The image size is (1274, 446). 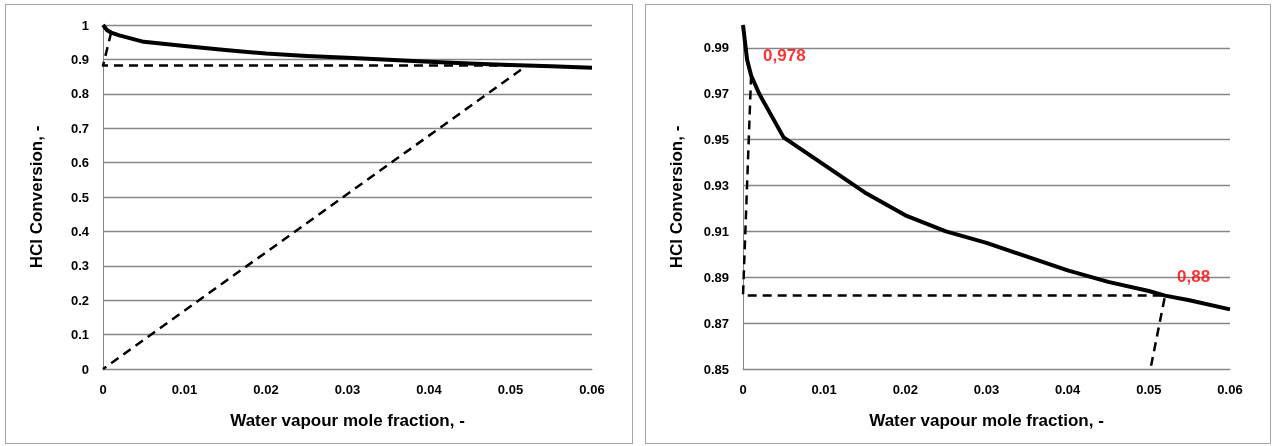 What do you see at coordinates (716, 277) in the screenshot?
I see `y-tick-label: 0.89` at bounding box center [716, 277].